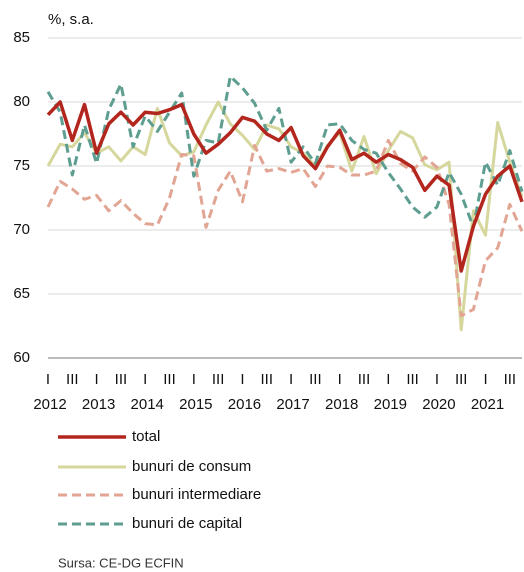 The height and width of the screenshot is (572, 524). I want to click on year-label: 2017, so click(292, 404).